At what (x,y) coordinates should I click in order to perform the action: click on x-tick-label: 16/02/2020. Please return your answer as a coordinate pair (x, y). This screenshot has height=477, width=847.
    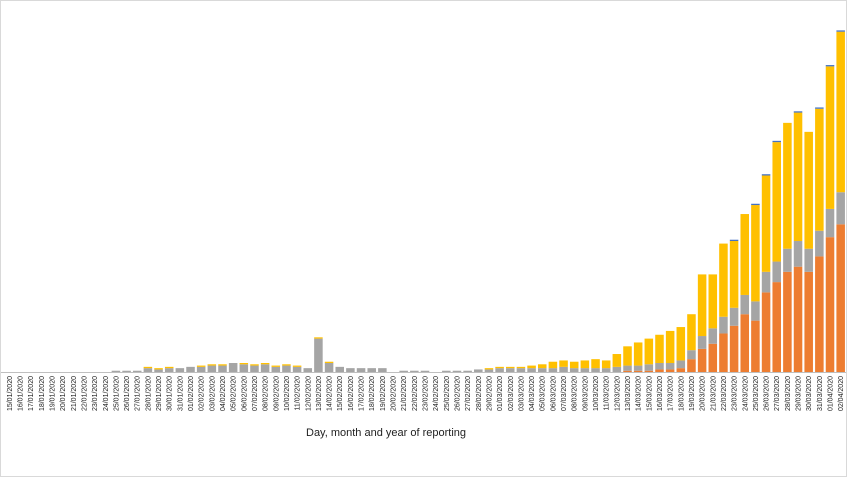
    Looking at the image, I should click on (351, 393).